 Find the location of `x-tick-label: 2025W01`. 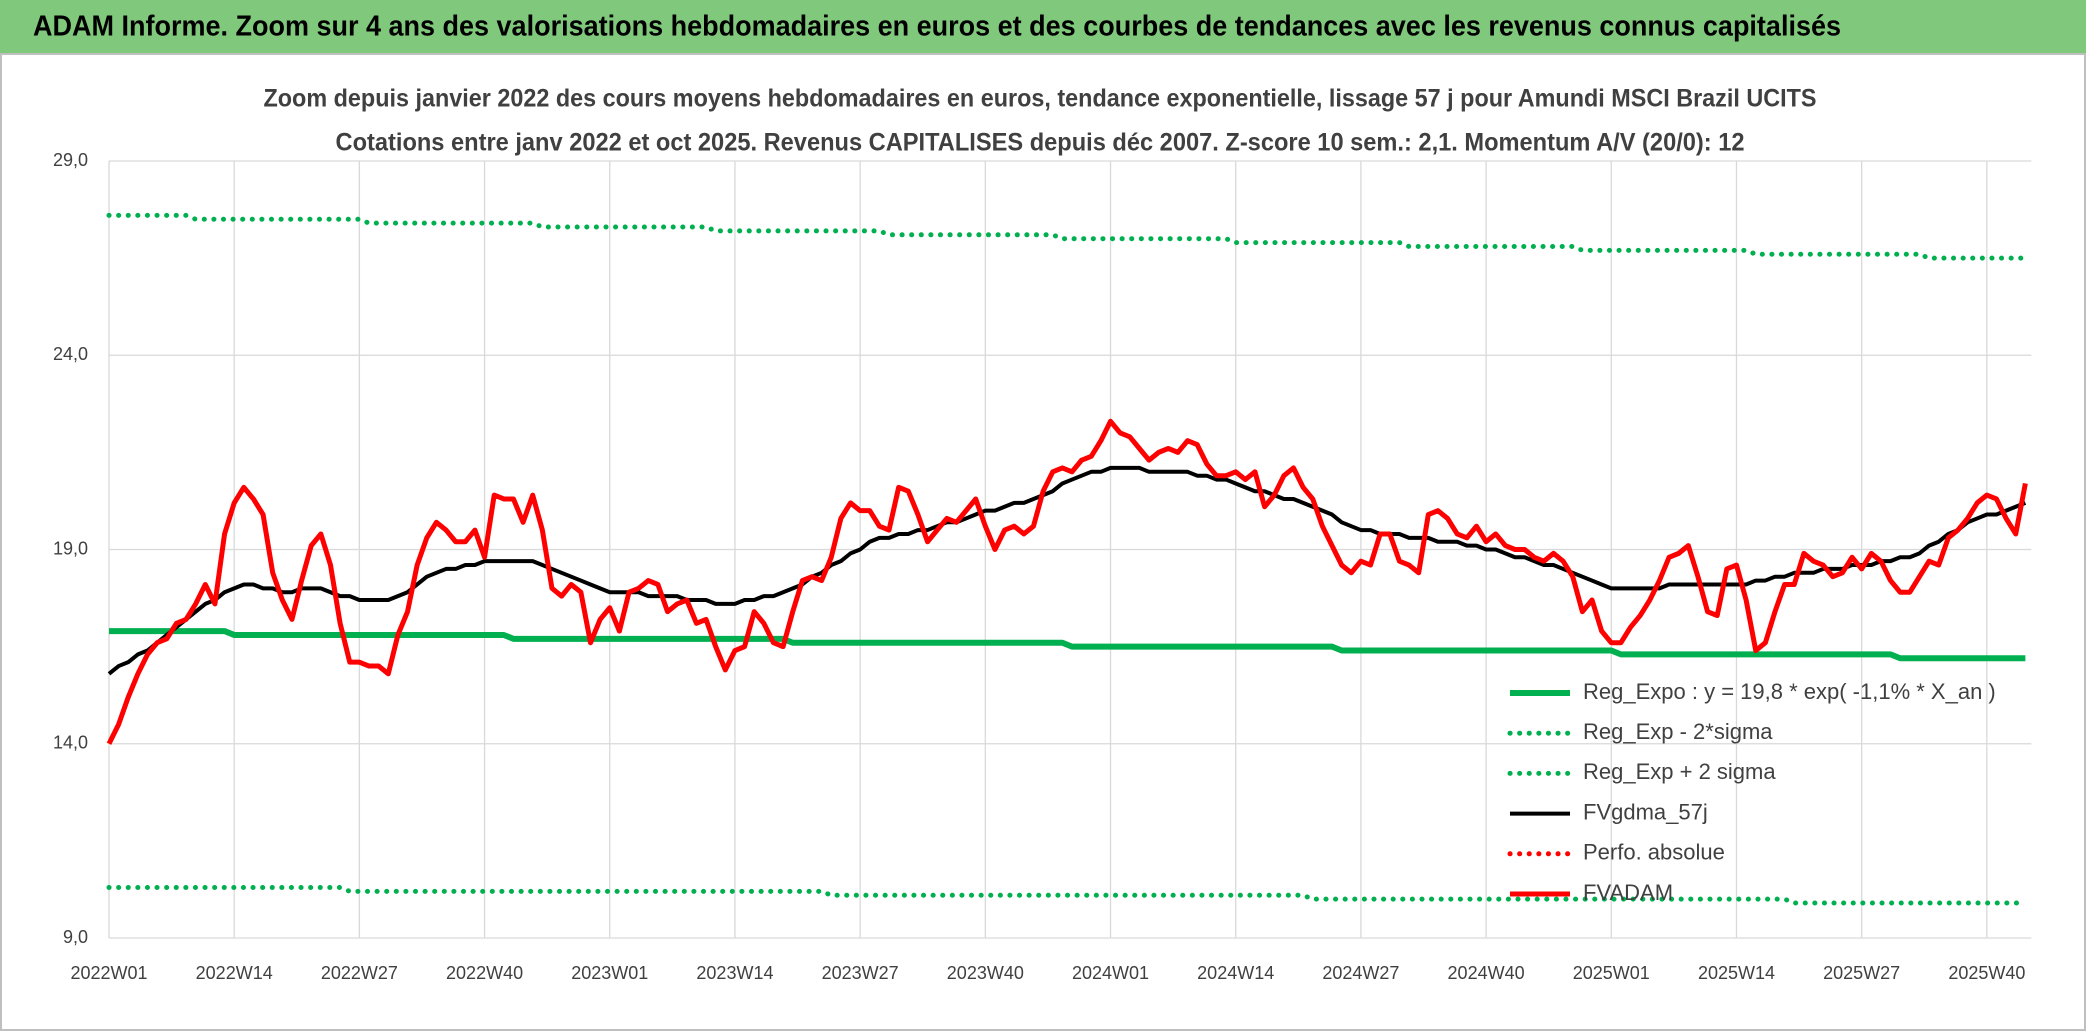

x-tick-label: 2025W01 is located at coordinates (1611, 973).